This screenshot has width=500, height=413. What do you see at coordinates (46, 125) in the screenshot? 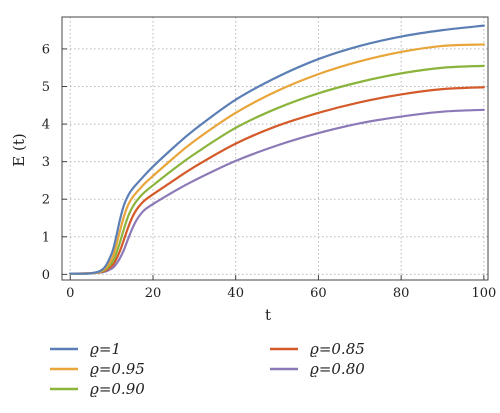
I see `y-tick-label: 4` at bounding box center [46, 125].